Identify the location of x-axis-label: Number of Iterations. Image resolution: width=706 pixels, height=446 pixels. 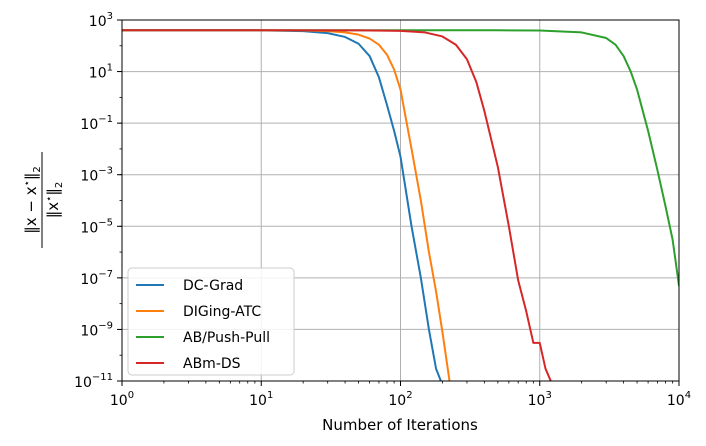
(400, 425).